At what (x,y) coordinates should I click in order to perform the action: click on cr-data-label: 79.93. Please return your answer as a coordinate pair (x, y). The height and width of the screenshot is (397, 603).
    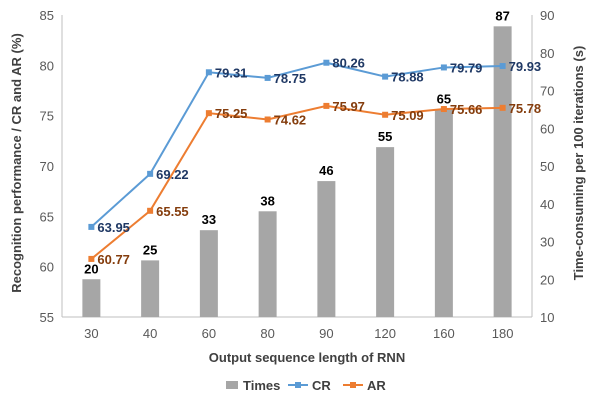
    Looking at the image, I should click on (525, 66).